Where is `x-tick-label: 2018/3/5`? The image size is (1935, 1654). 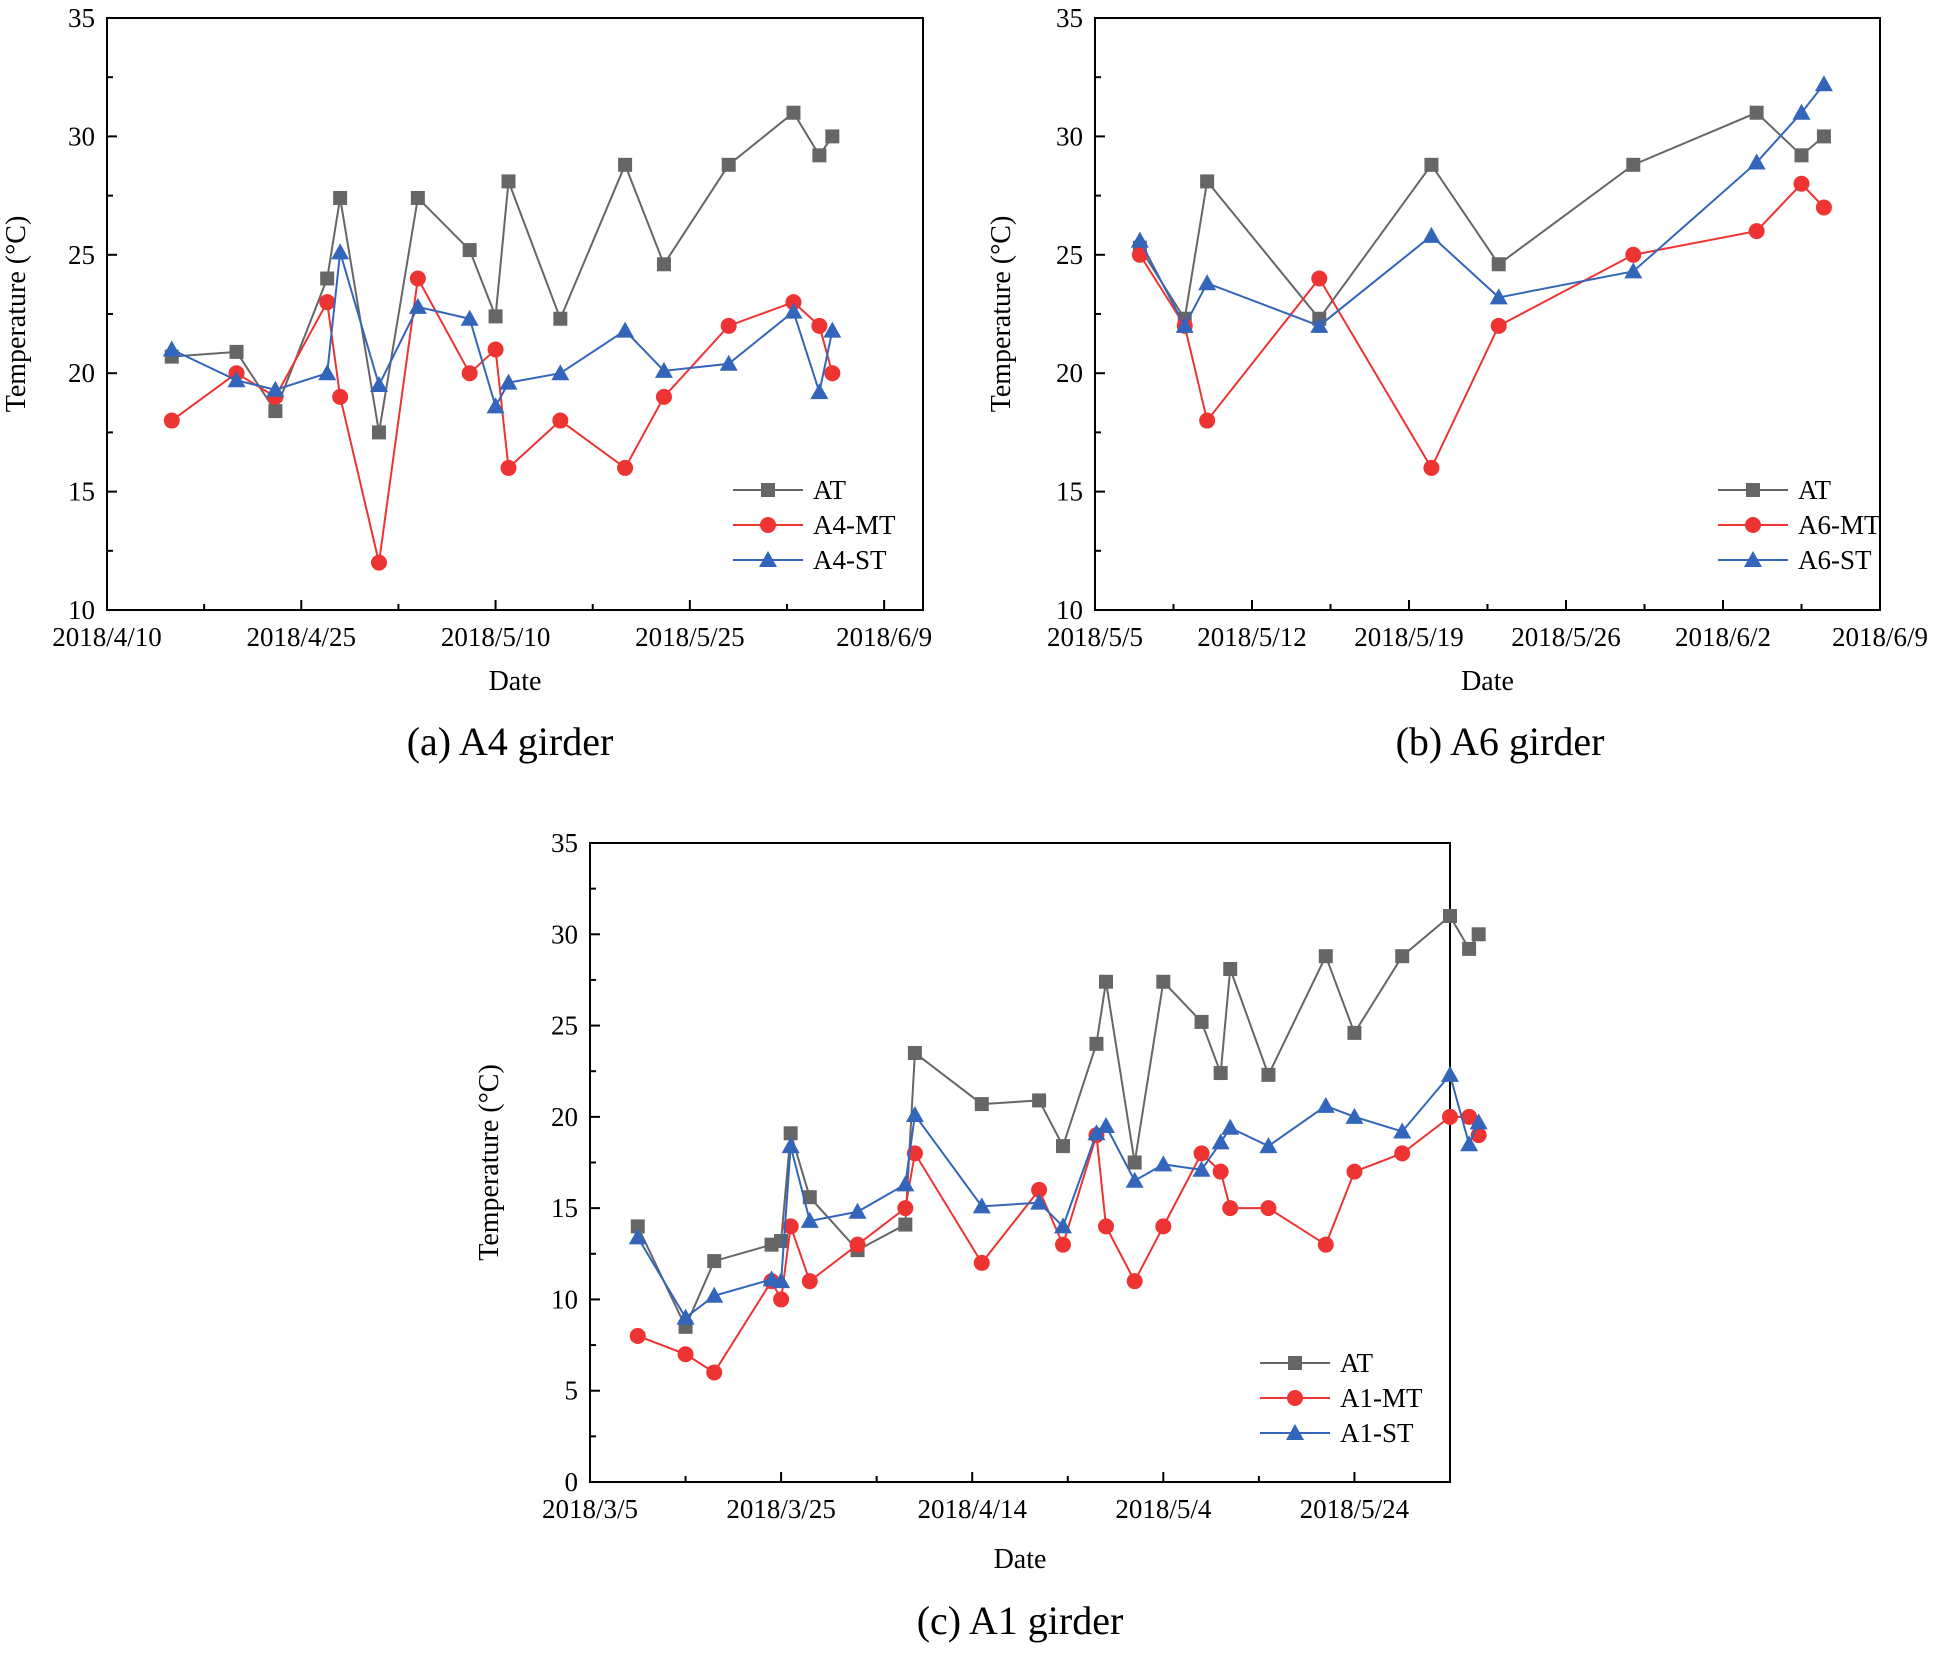
x-tick-label: 2018/3/5 is located at coordinates (590, 1509).